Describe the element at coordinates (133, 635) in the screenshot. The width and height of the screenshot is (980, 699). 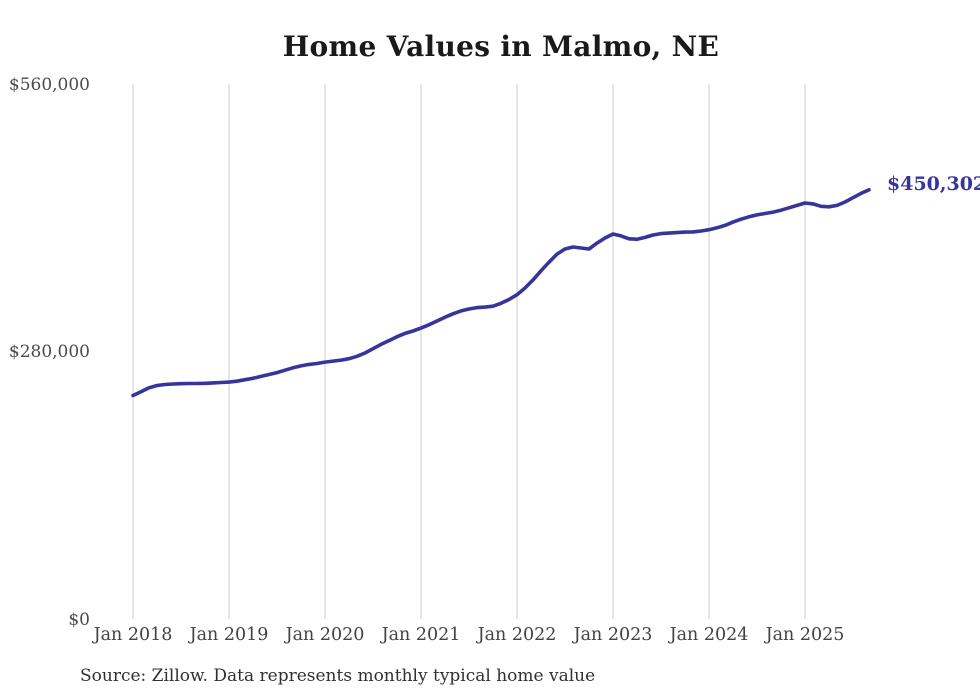
I see `x-axis-label: Jan 2018` at that location.